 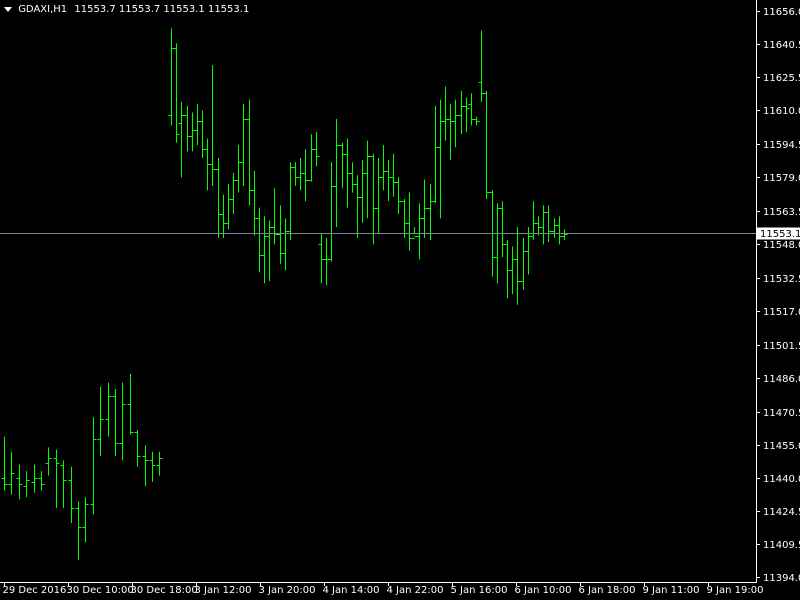 I want to click on y-tick-label: 11532.5, so click(x=781, y=279).